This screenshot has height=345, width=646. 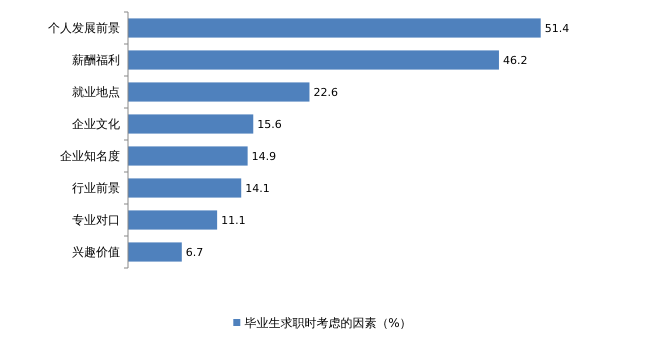 I want to click on y-tick-label: 企业知名度, so click(x=90, y=156).